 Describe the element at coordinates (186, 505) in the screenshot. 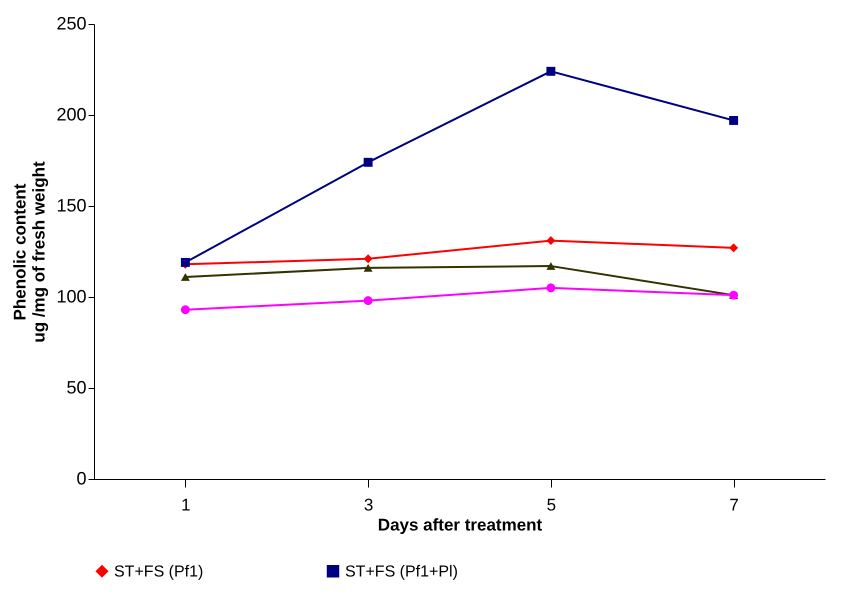

I see `x-tick-label: 1` at that location.